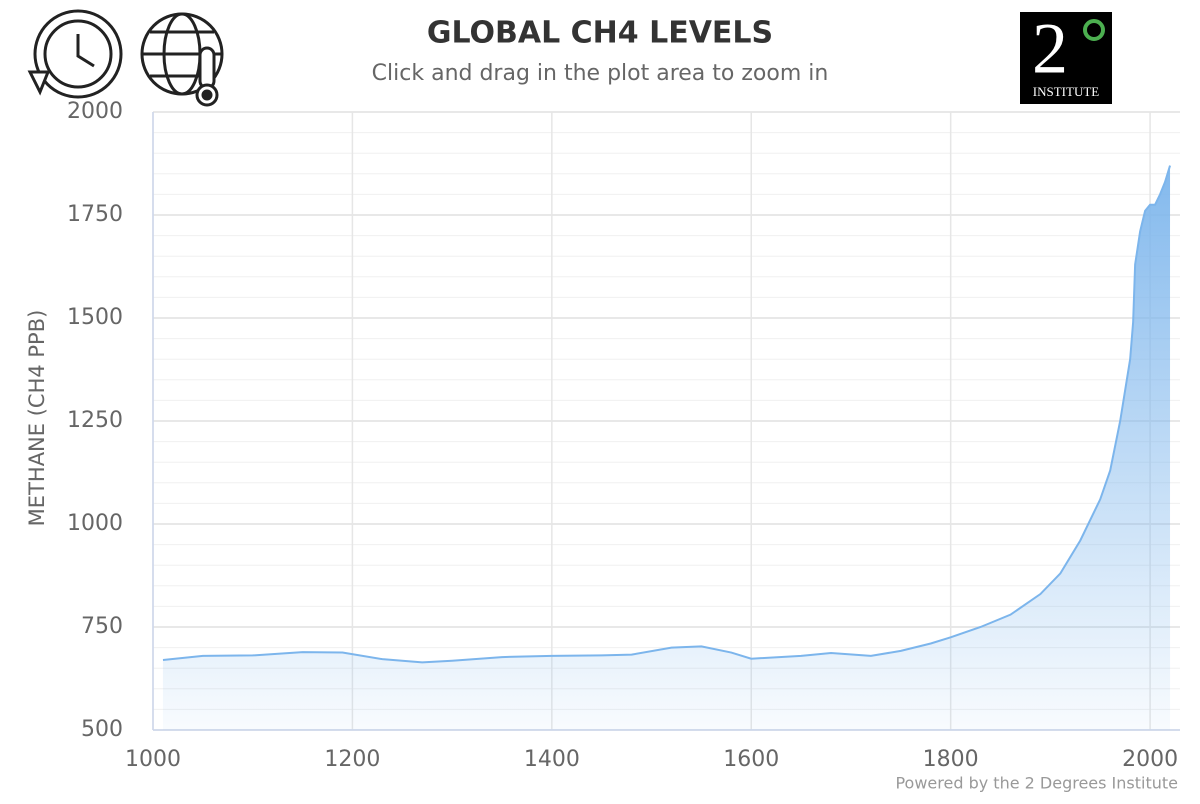 Image resolution: width=1200 pixels, height=804 pixels. What do you see at coordinates (1150, 759) in the screenshot?
I see `x-tick-label: 2000` at bounding box center [1150, 759].